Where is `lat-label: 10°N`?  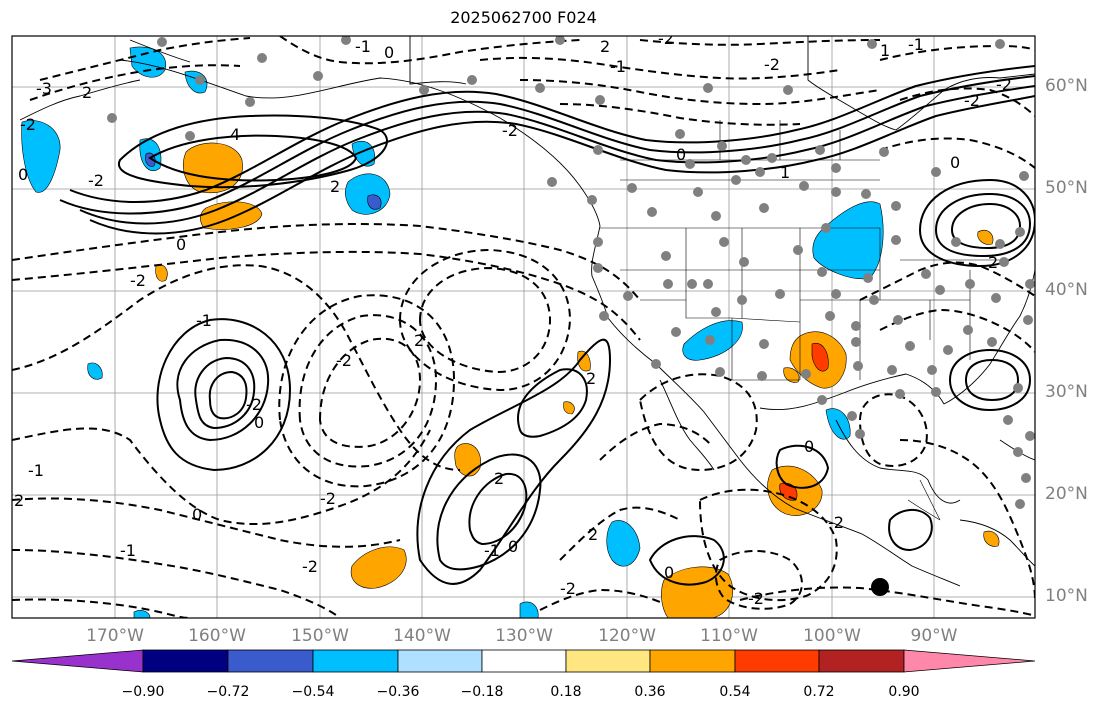
lat-label: 10°N is located at coordinates (1066, 596).